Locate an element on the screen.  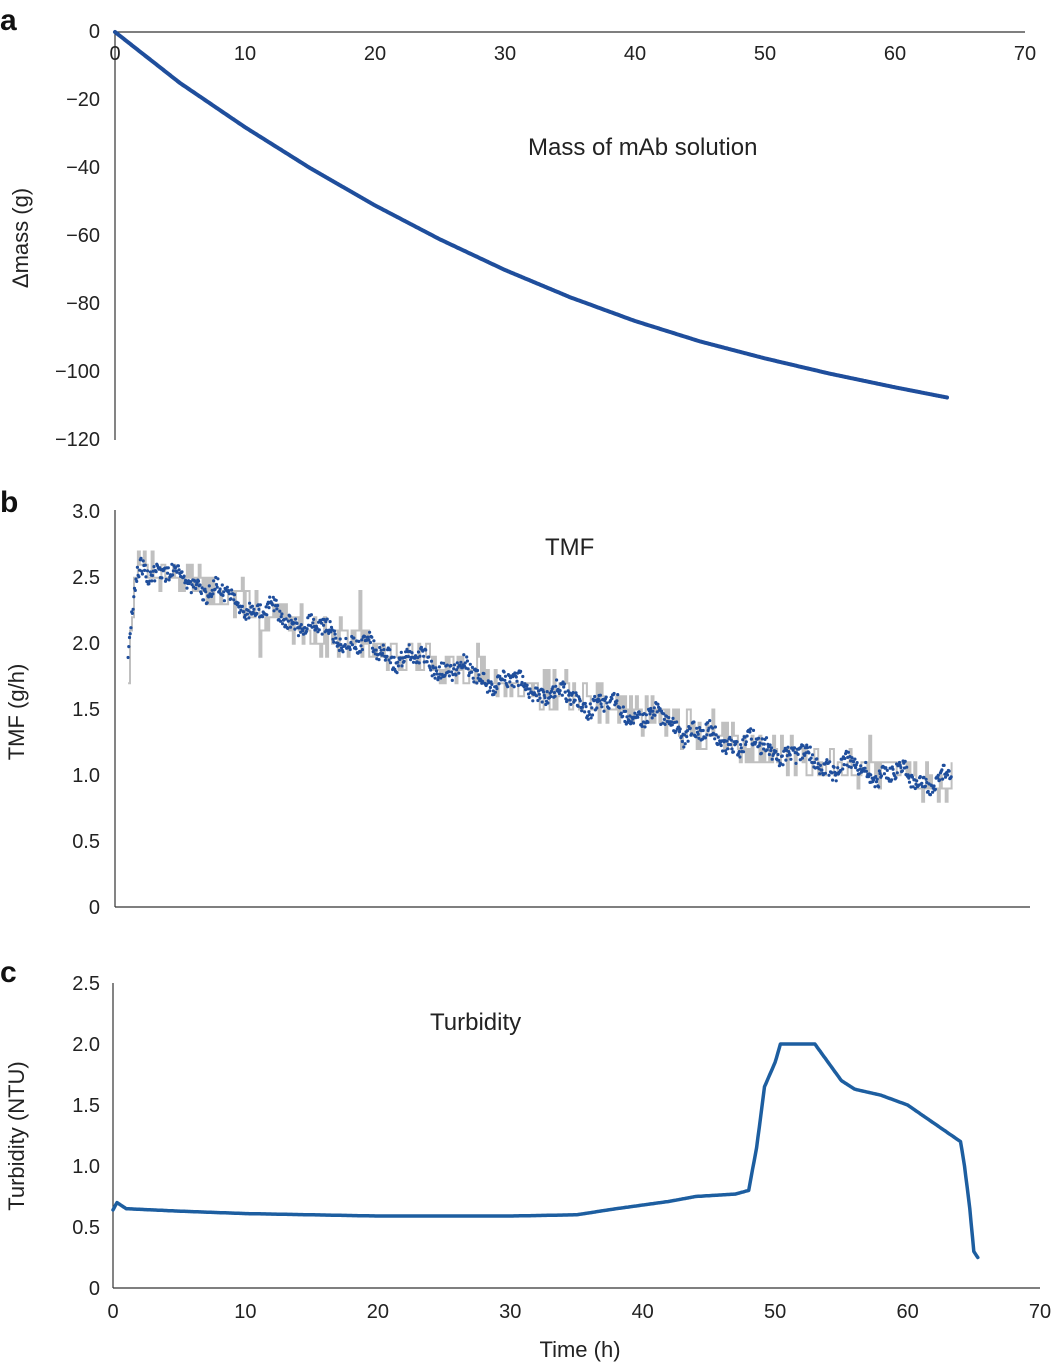
y-ticks-a: 0 −20 −40 −60 −80 −100 −120 is located at coordinates (77, 236).